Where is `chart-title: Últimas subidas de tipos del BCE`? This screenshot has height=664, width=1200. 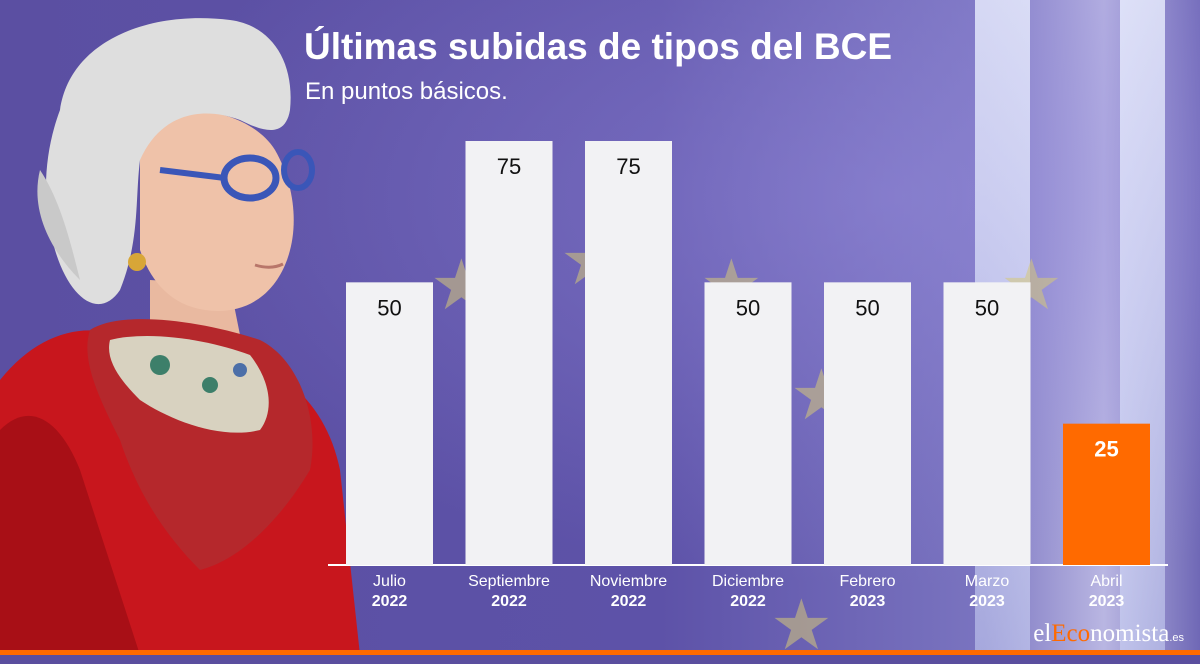
chart-title: Últimas subidas de tipos del BCE is located at coordinates (598, 46).